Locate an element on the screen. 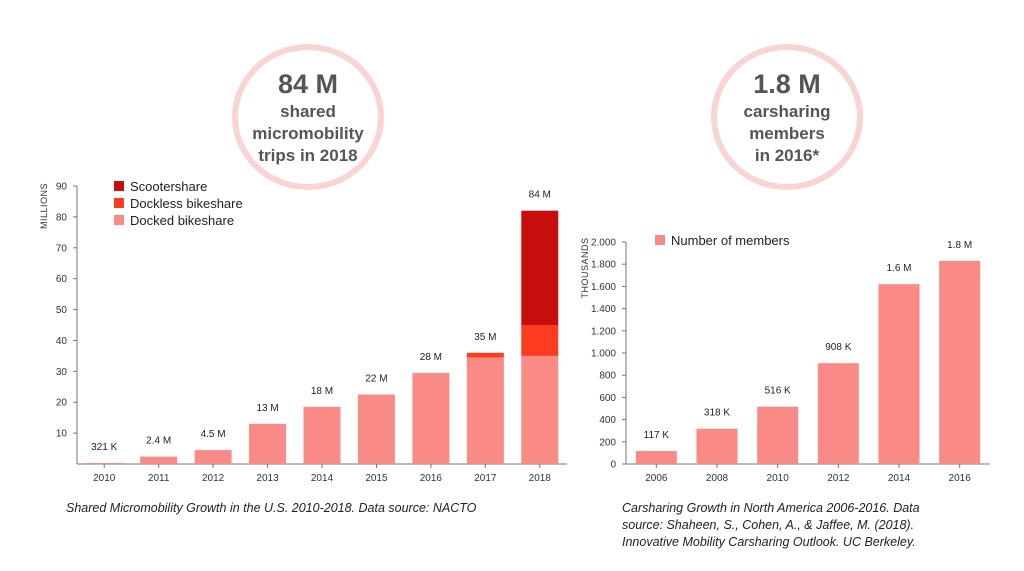 Image resolution: width=1024 pixels, height=571 pixels. micromobility-bar-docked-bikeshare-2018 is located at coordinates (540, 409).